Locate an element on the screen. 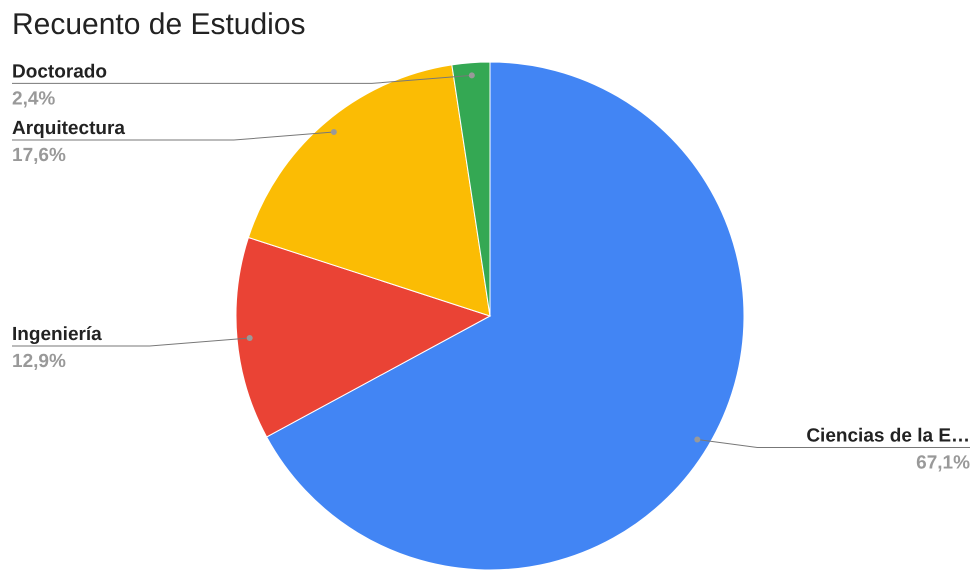 The image size is (972, 573). data-label: 12,9% is located at coordinates (39, 361).